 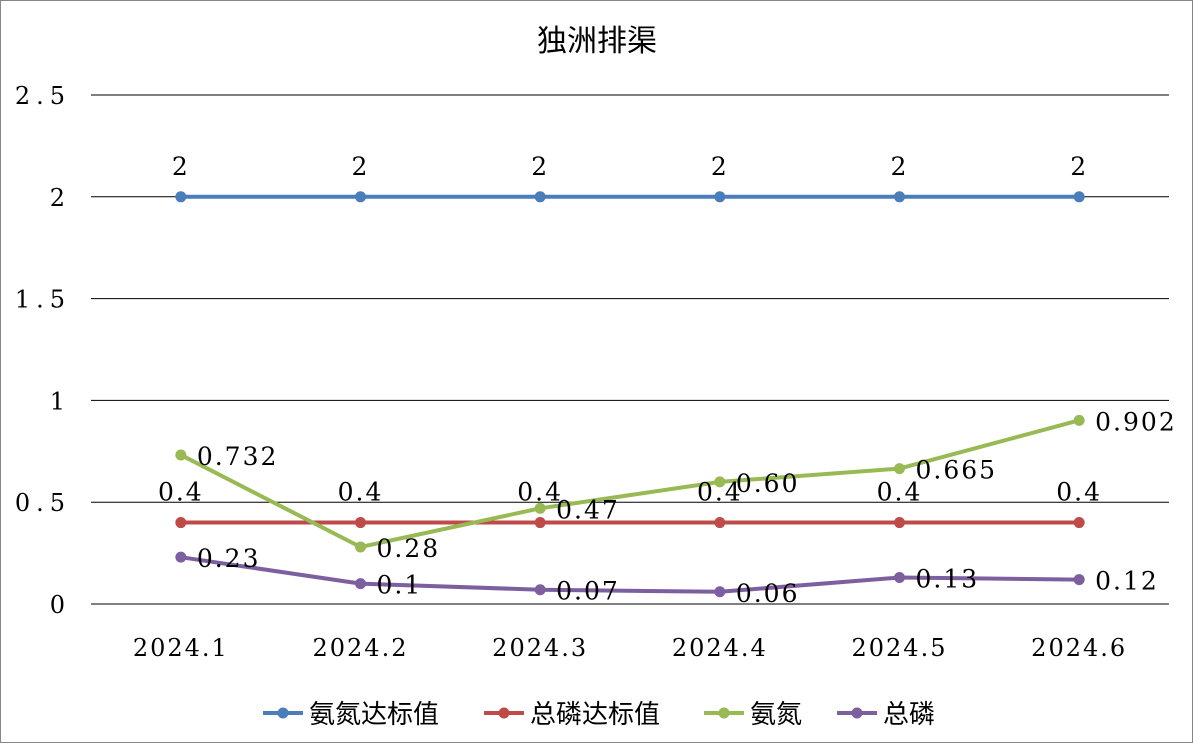 What do you see at coordinates (1079, 648) in the screenshot?
I see `x-tick-label-5: 2024.6` at bounding box center [1079, 648].